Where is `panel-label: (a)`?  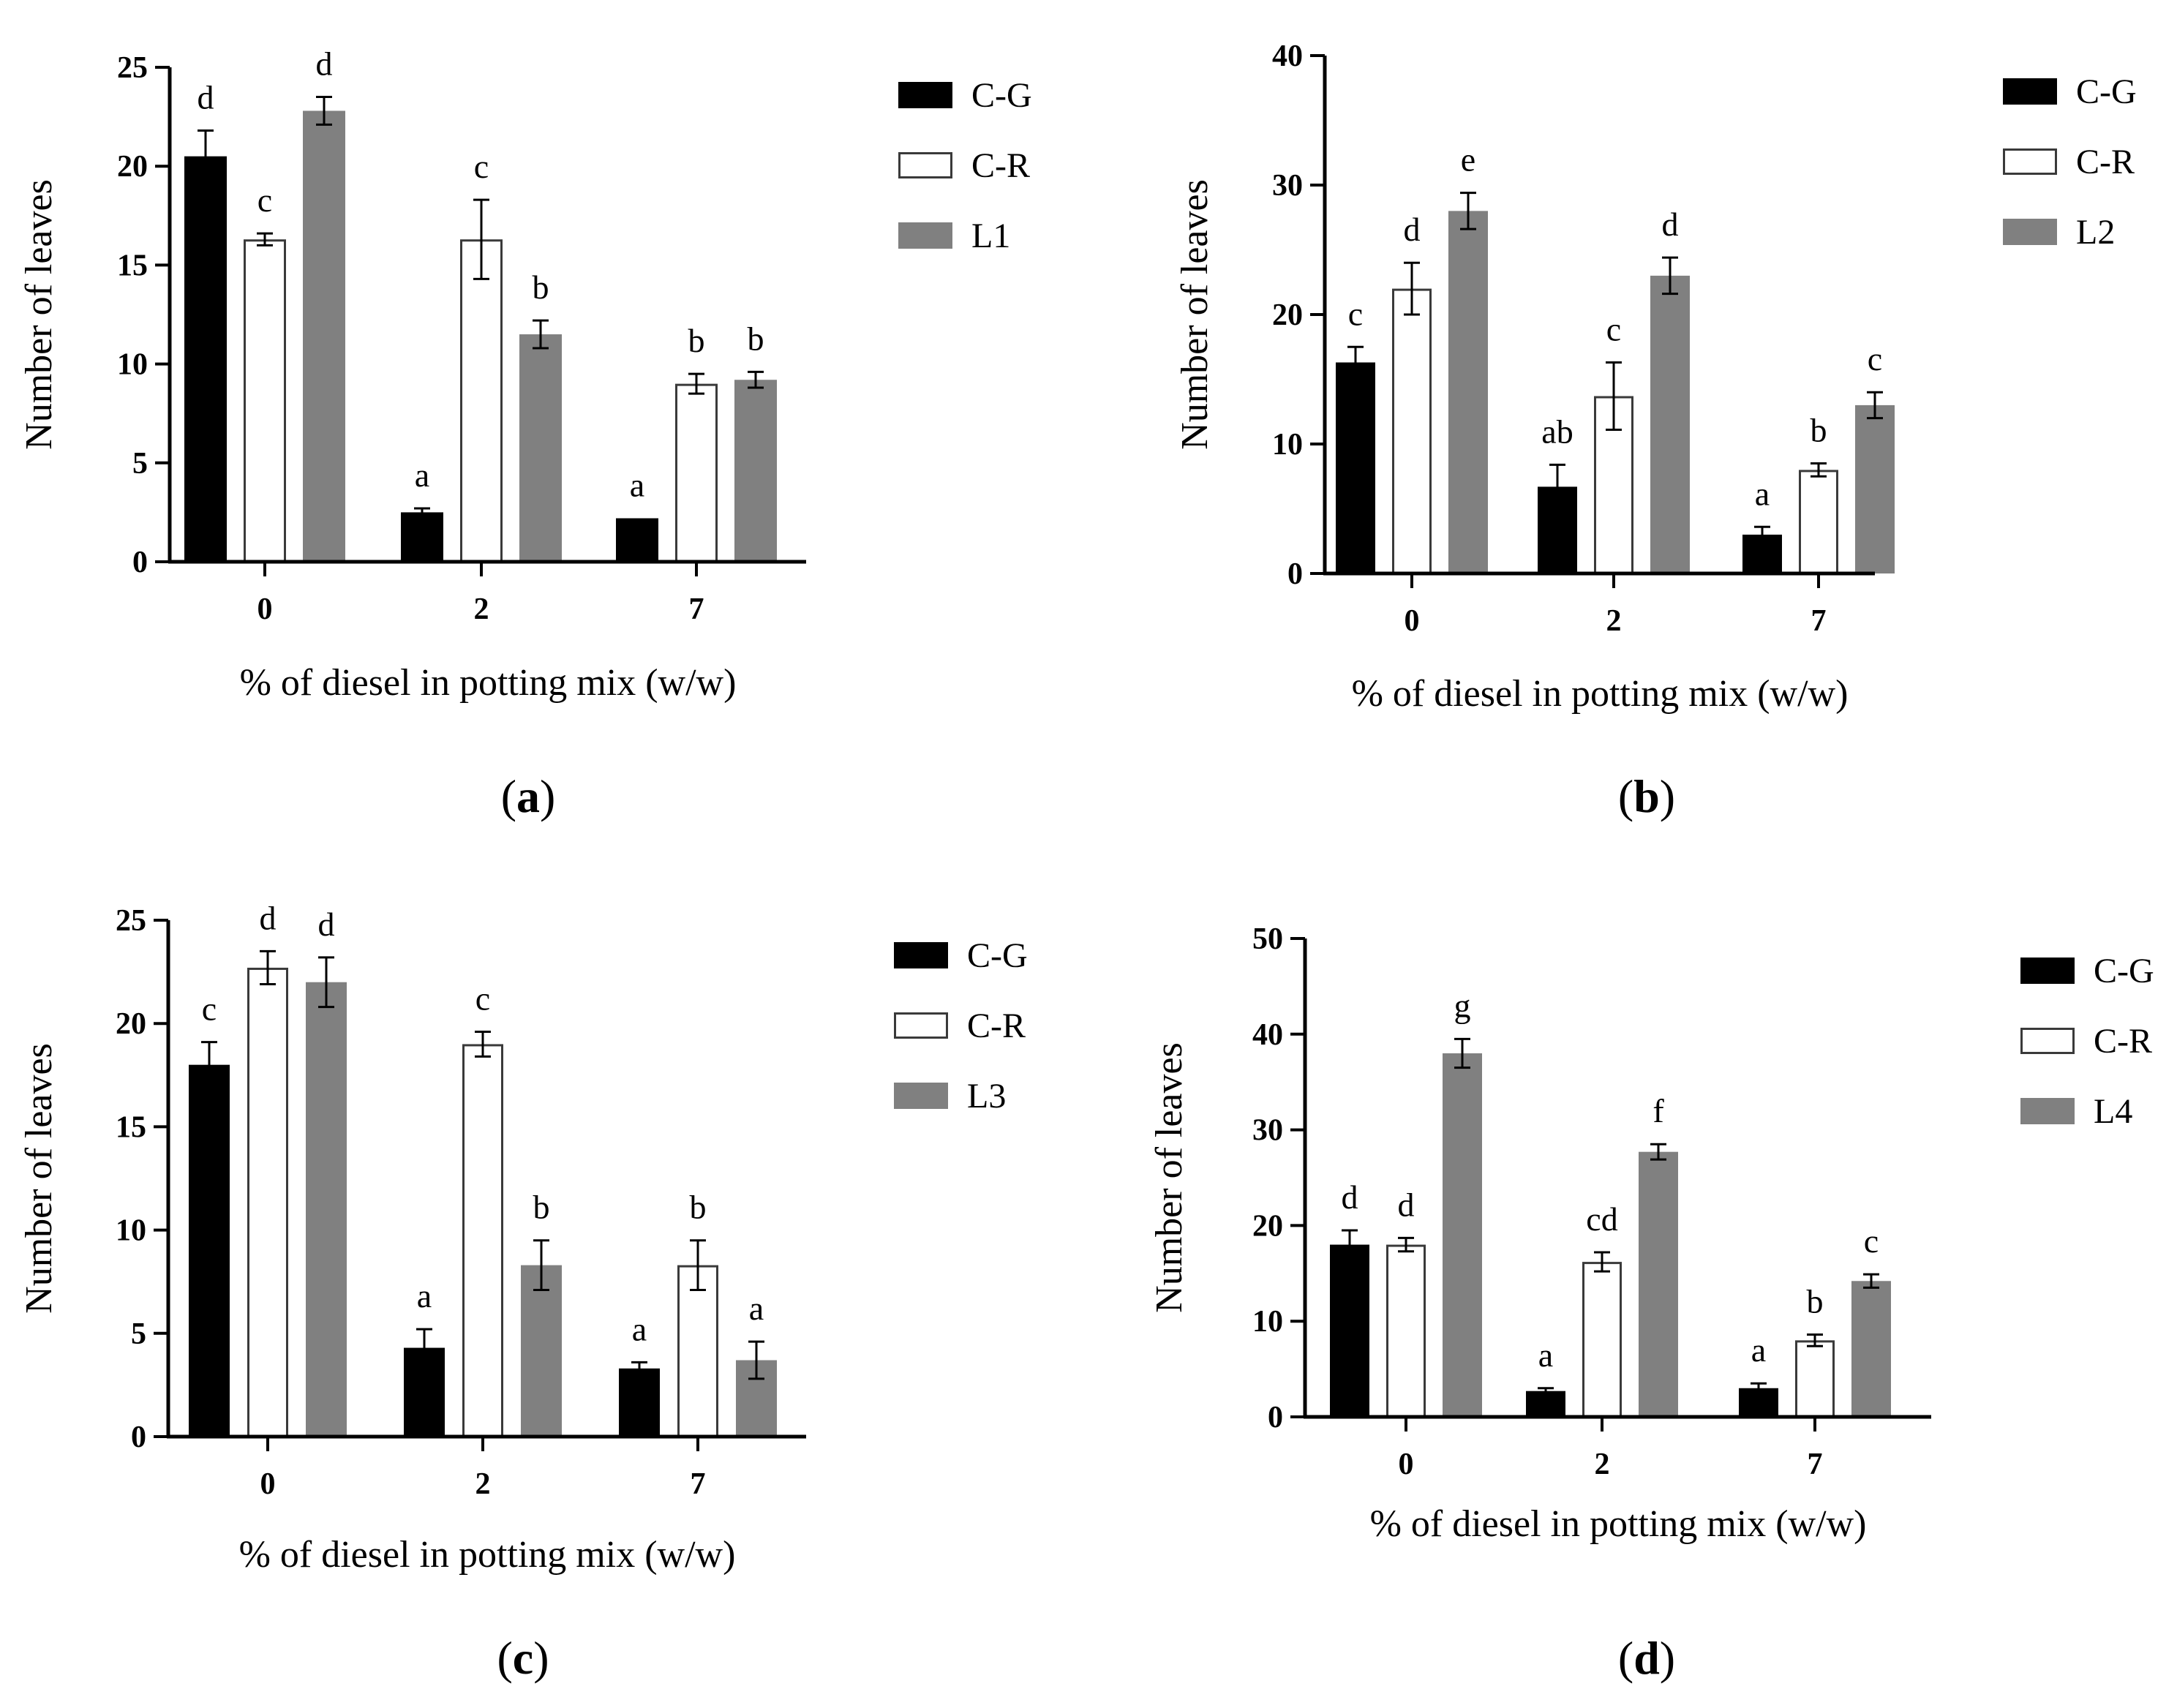
panel-label: (a) is located at coordinates (528, 796).